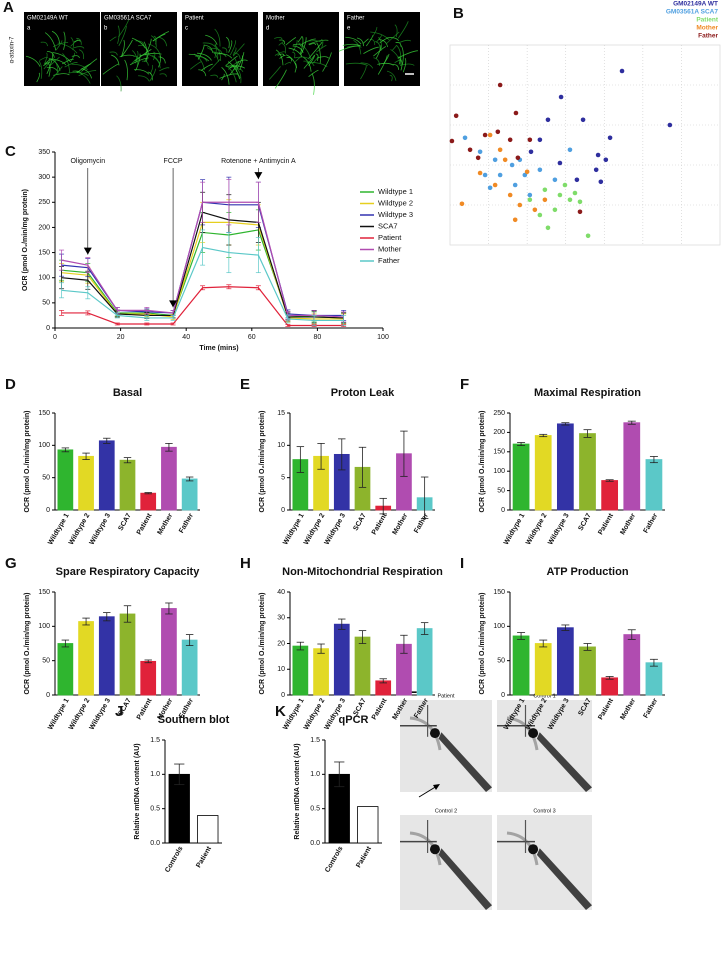 Image resolution: width=725 pixels, height=966 pixels. I want to click on chart-title: Basal, so click(127, 393).